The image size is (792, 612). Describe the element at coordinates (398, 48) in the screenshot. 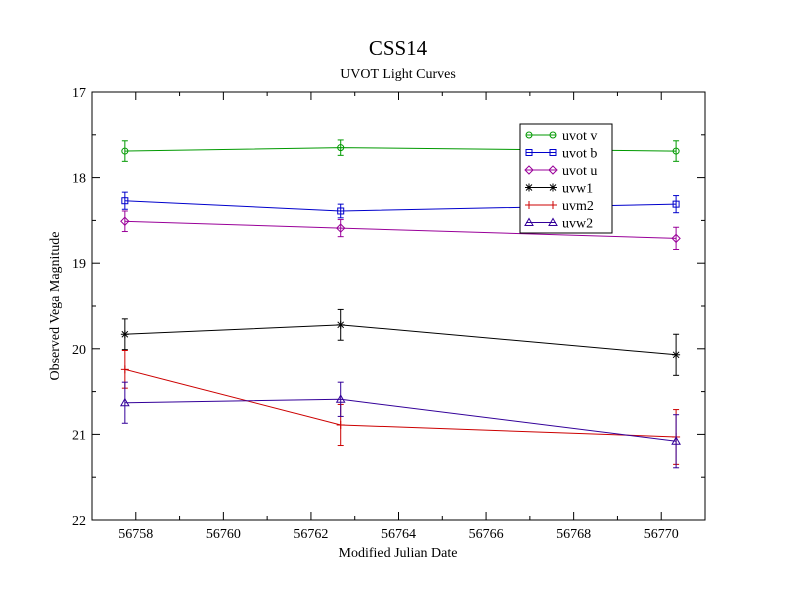

I see `chart-title: CSS14` at that location.